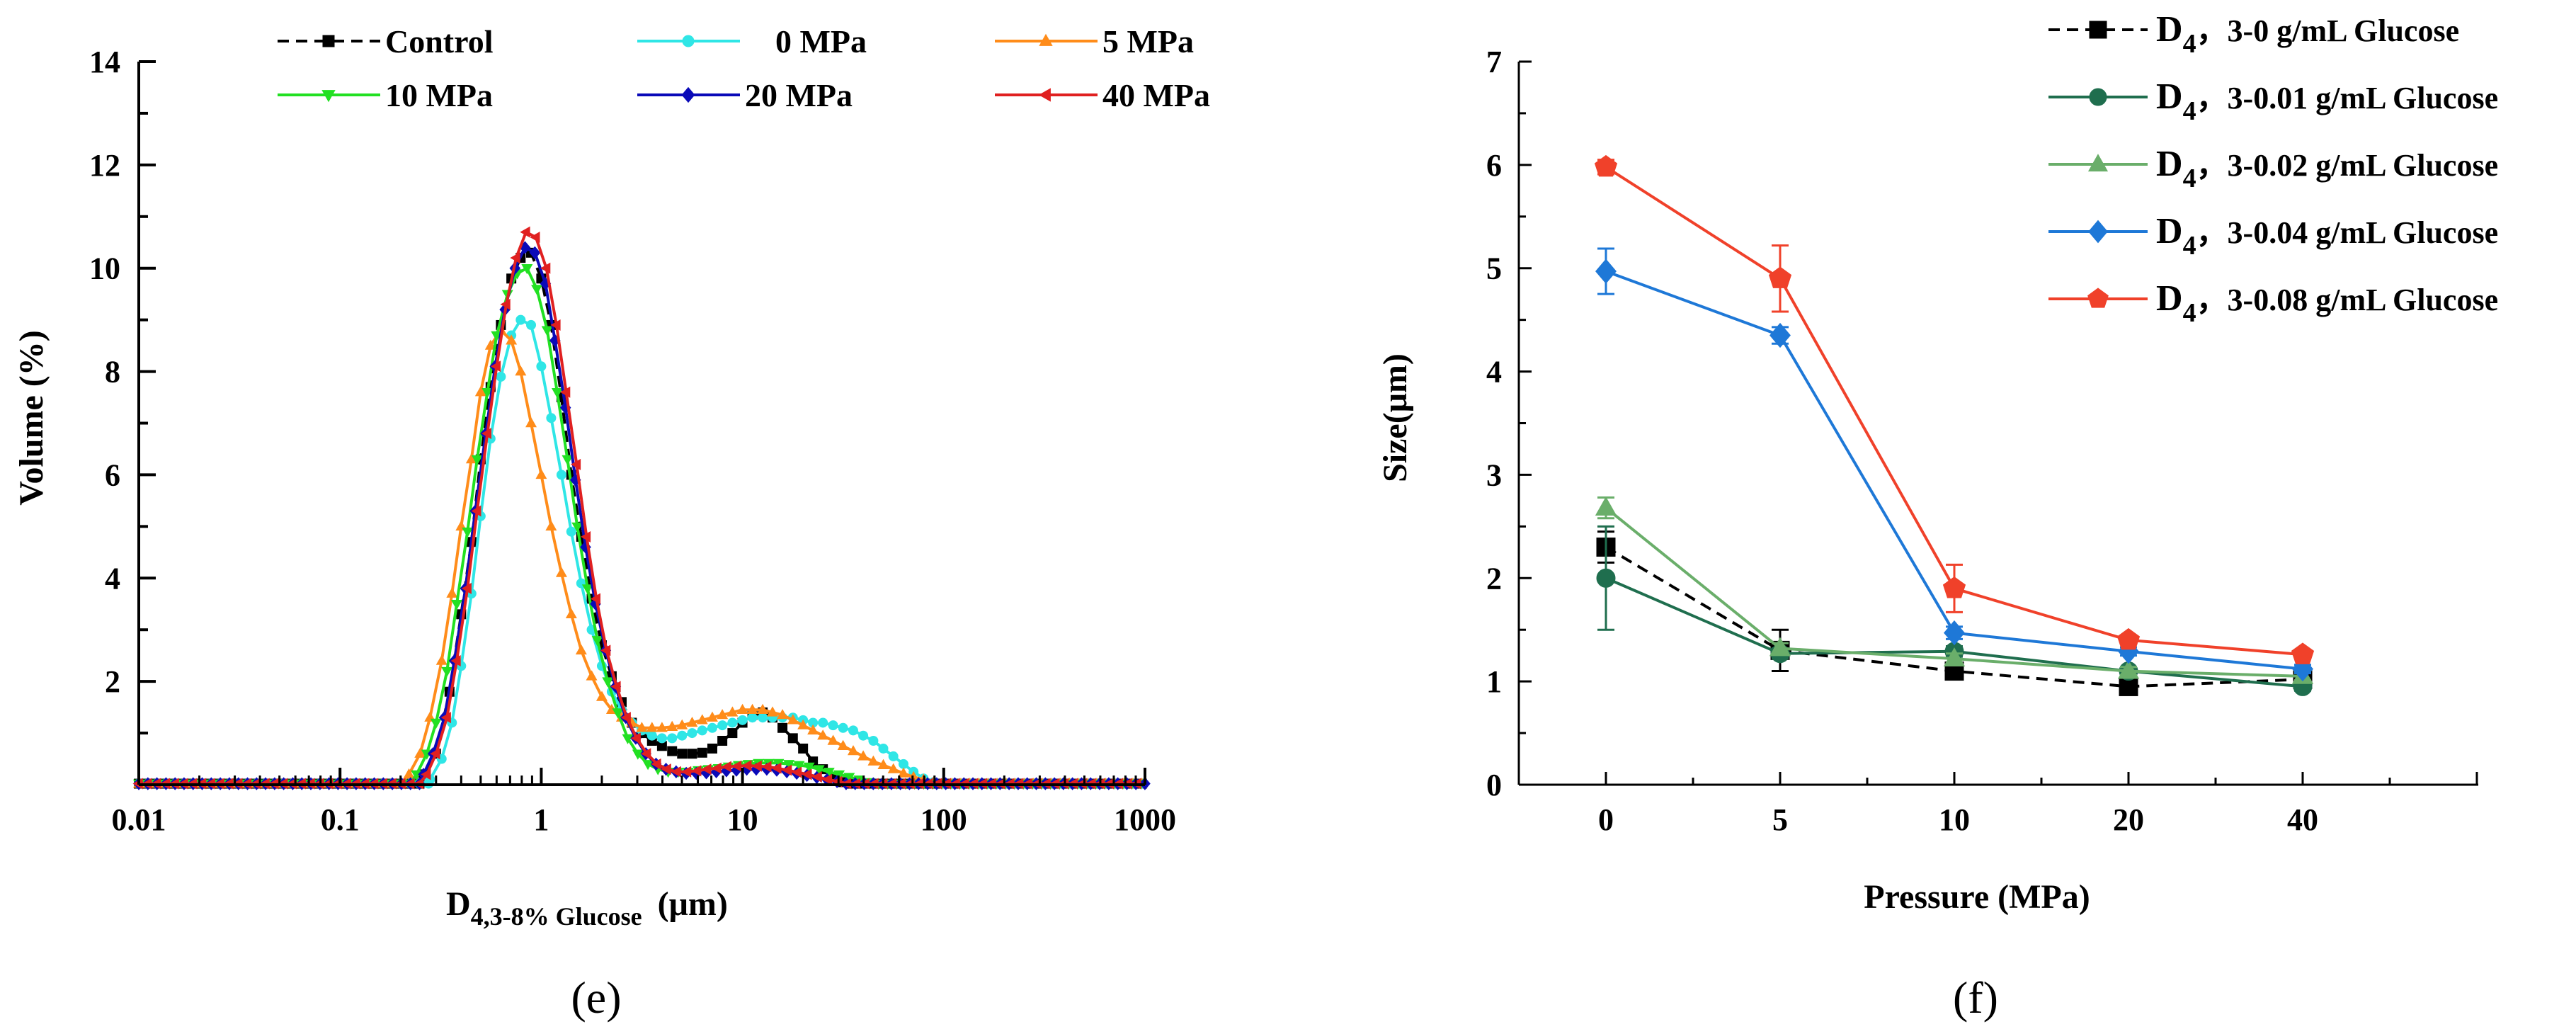  What do you see at coordinates (1975, 997) in the screenshot?
I see `panel-label-f: (f)` at bounding box center [1975, 997].